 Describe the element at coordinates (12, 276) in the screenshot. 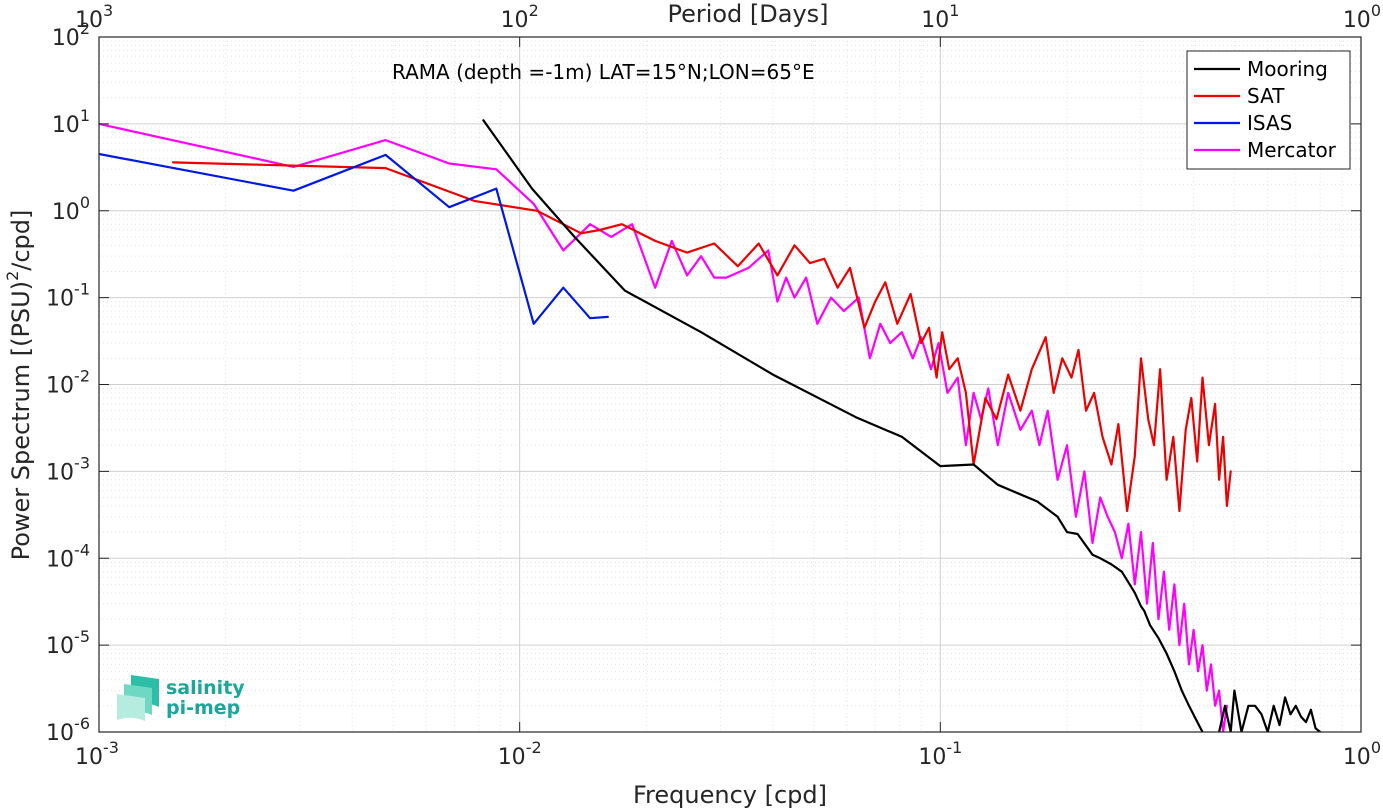

I see `y-axis-label-sup: 2` at that location.